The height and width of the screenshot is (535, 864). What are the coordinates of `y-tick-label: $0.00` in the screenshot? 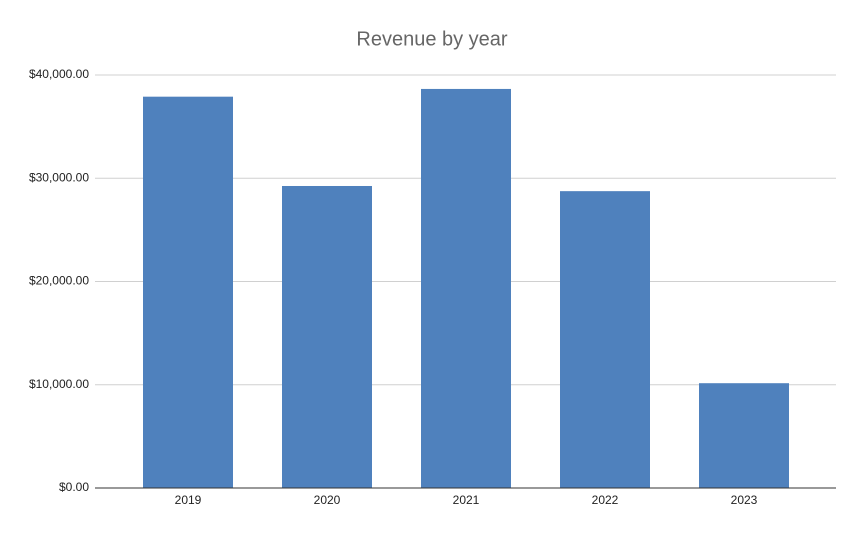 It's located at (74, 487).